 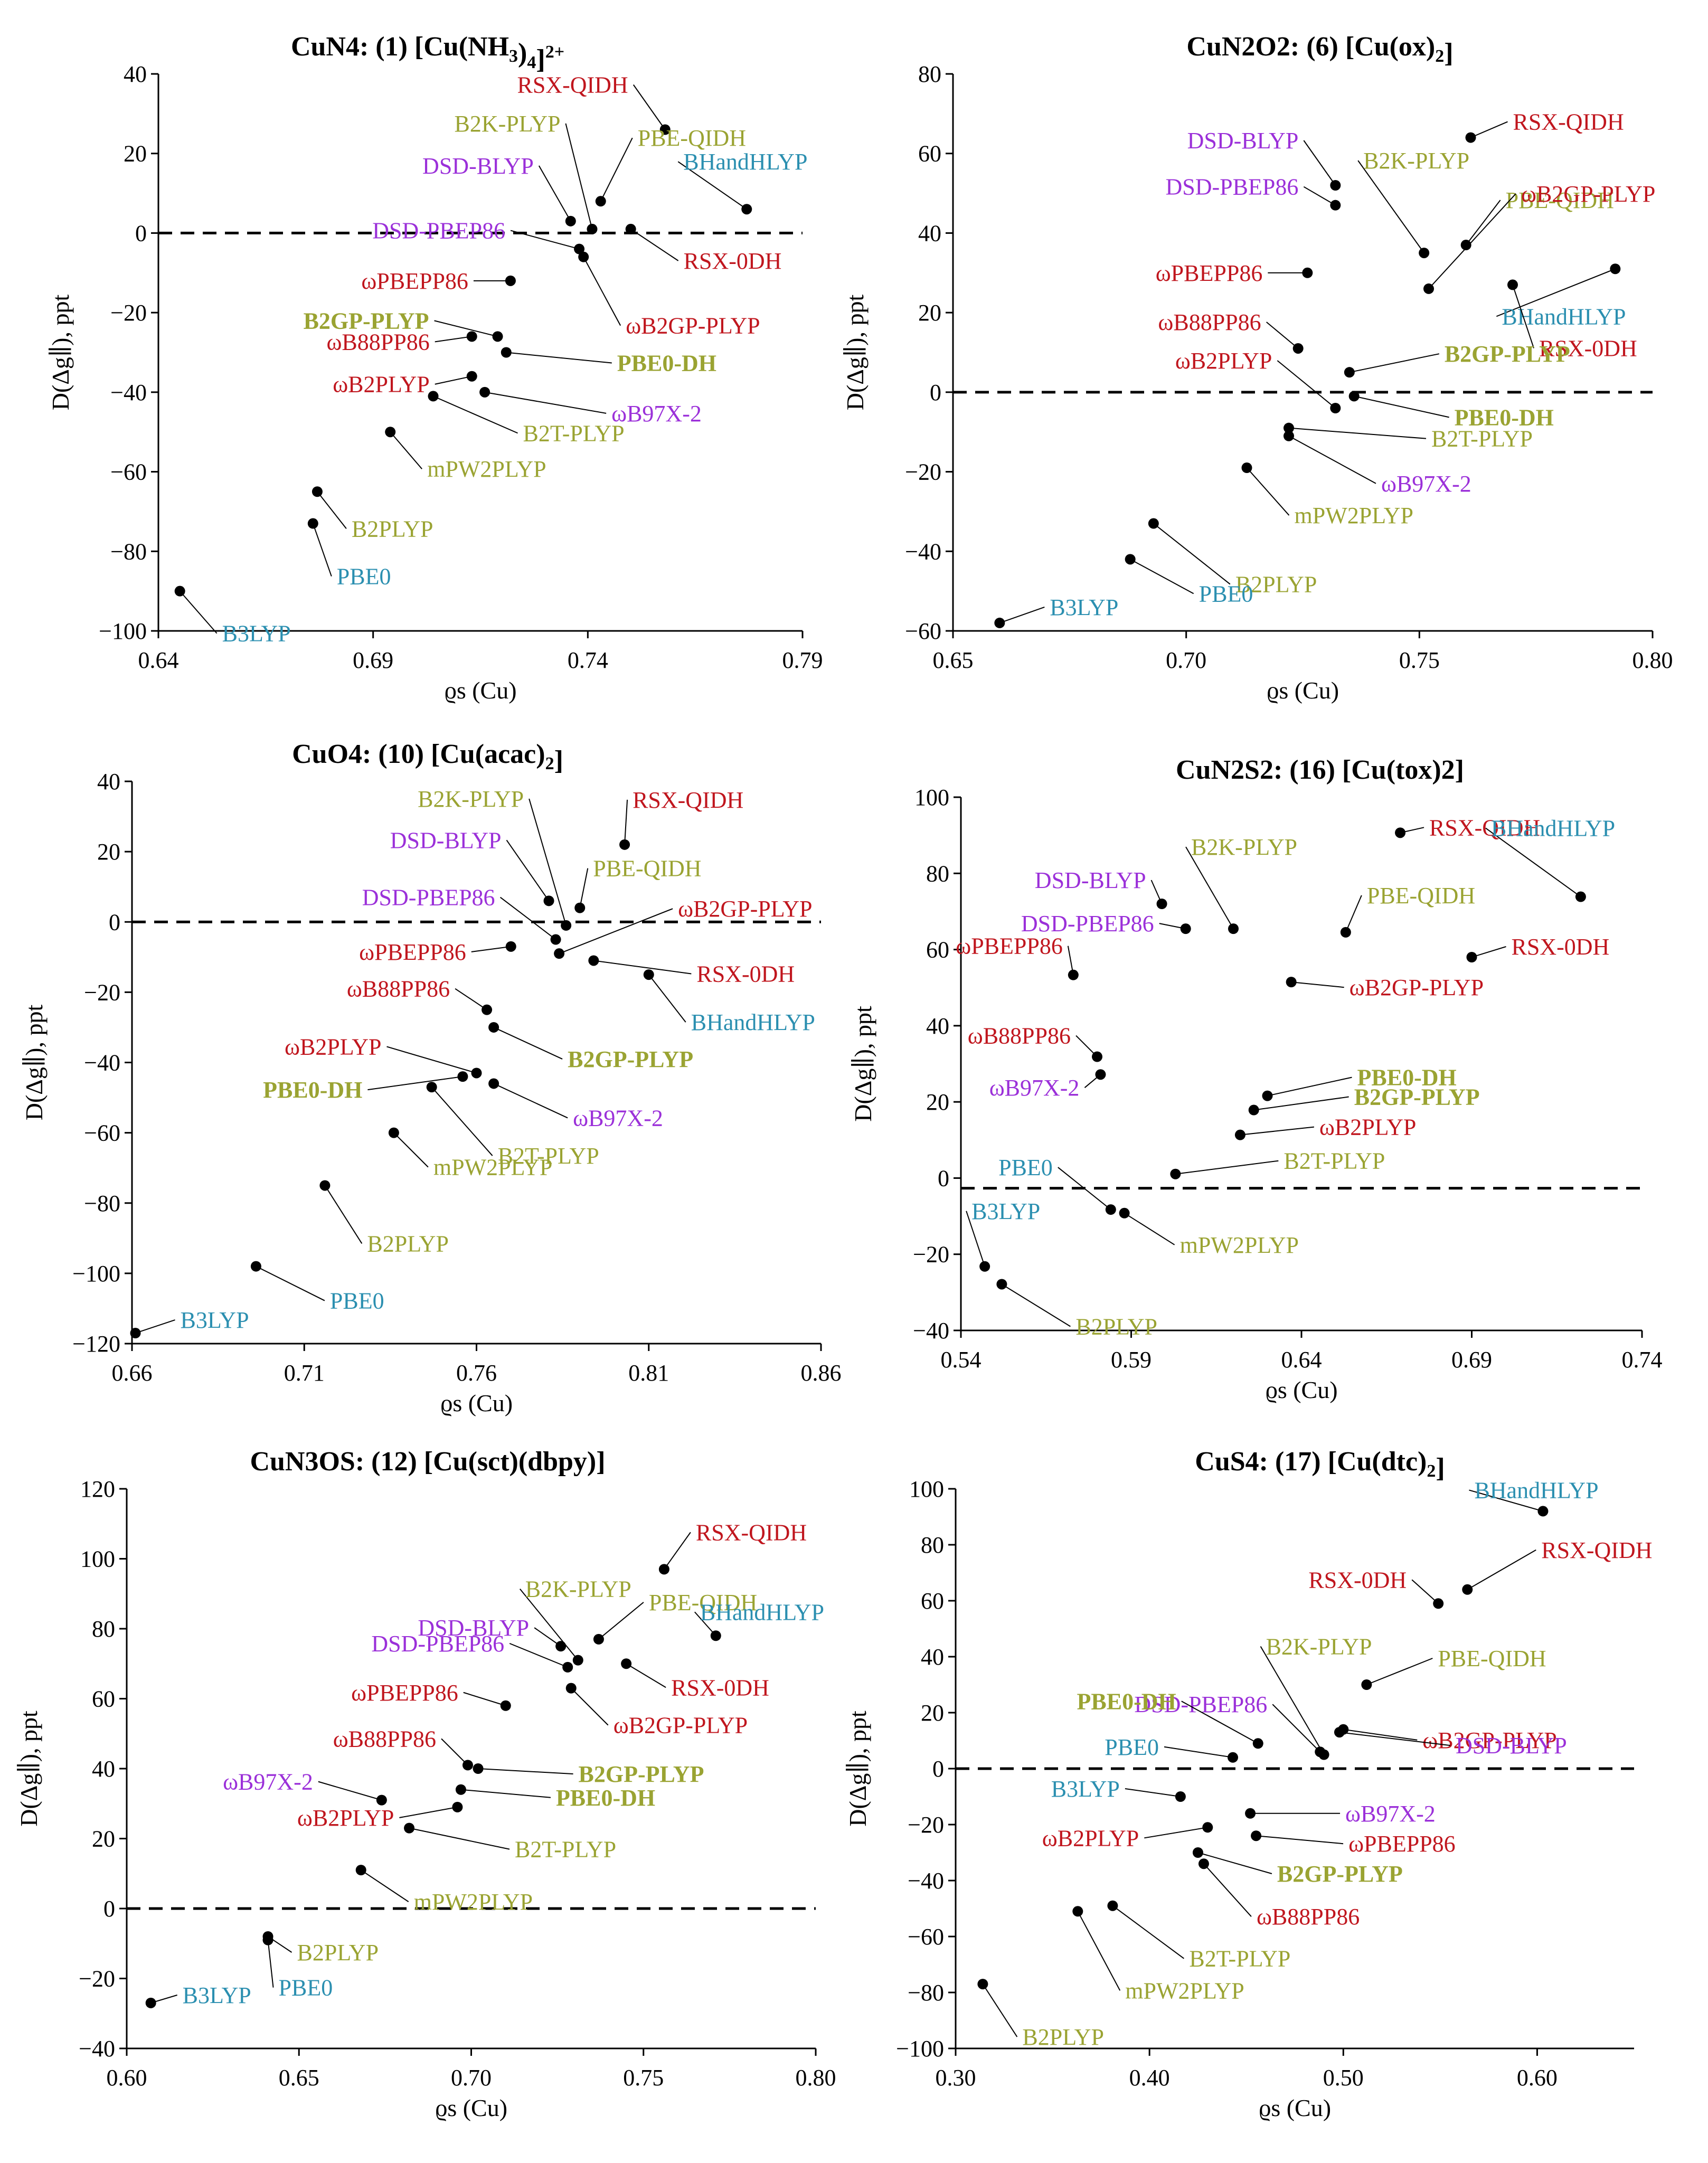 What do you see at coordinates (926, 1881) in the screenshot?
I see `y-tick-label: −40` at bounding box center [926, 1881].